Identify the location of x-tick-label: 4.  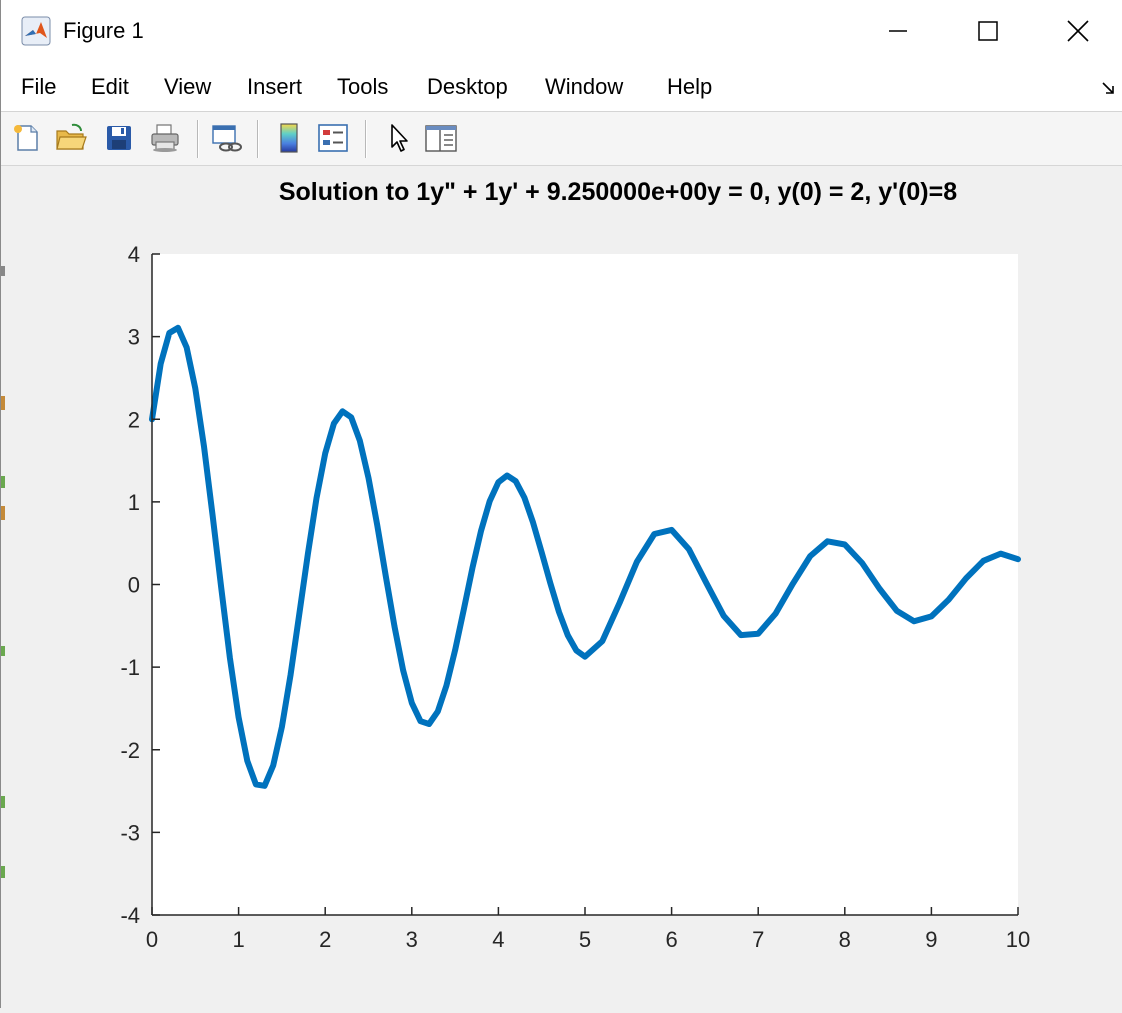
(498, 939).